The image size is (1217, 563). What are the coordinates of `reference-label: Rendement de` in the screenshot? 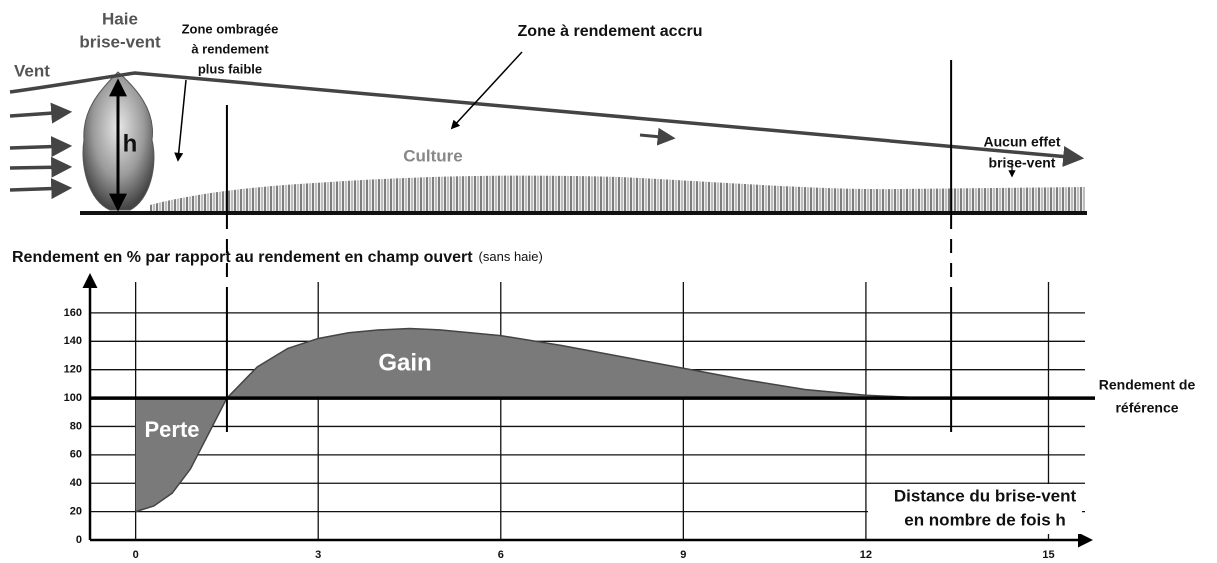 It's located at (1147, 385).